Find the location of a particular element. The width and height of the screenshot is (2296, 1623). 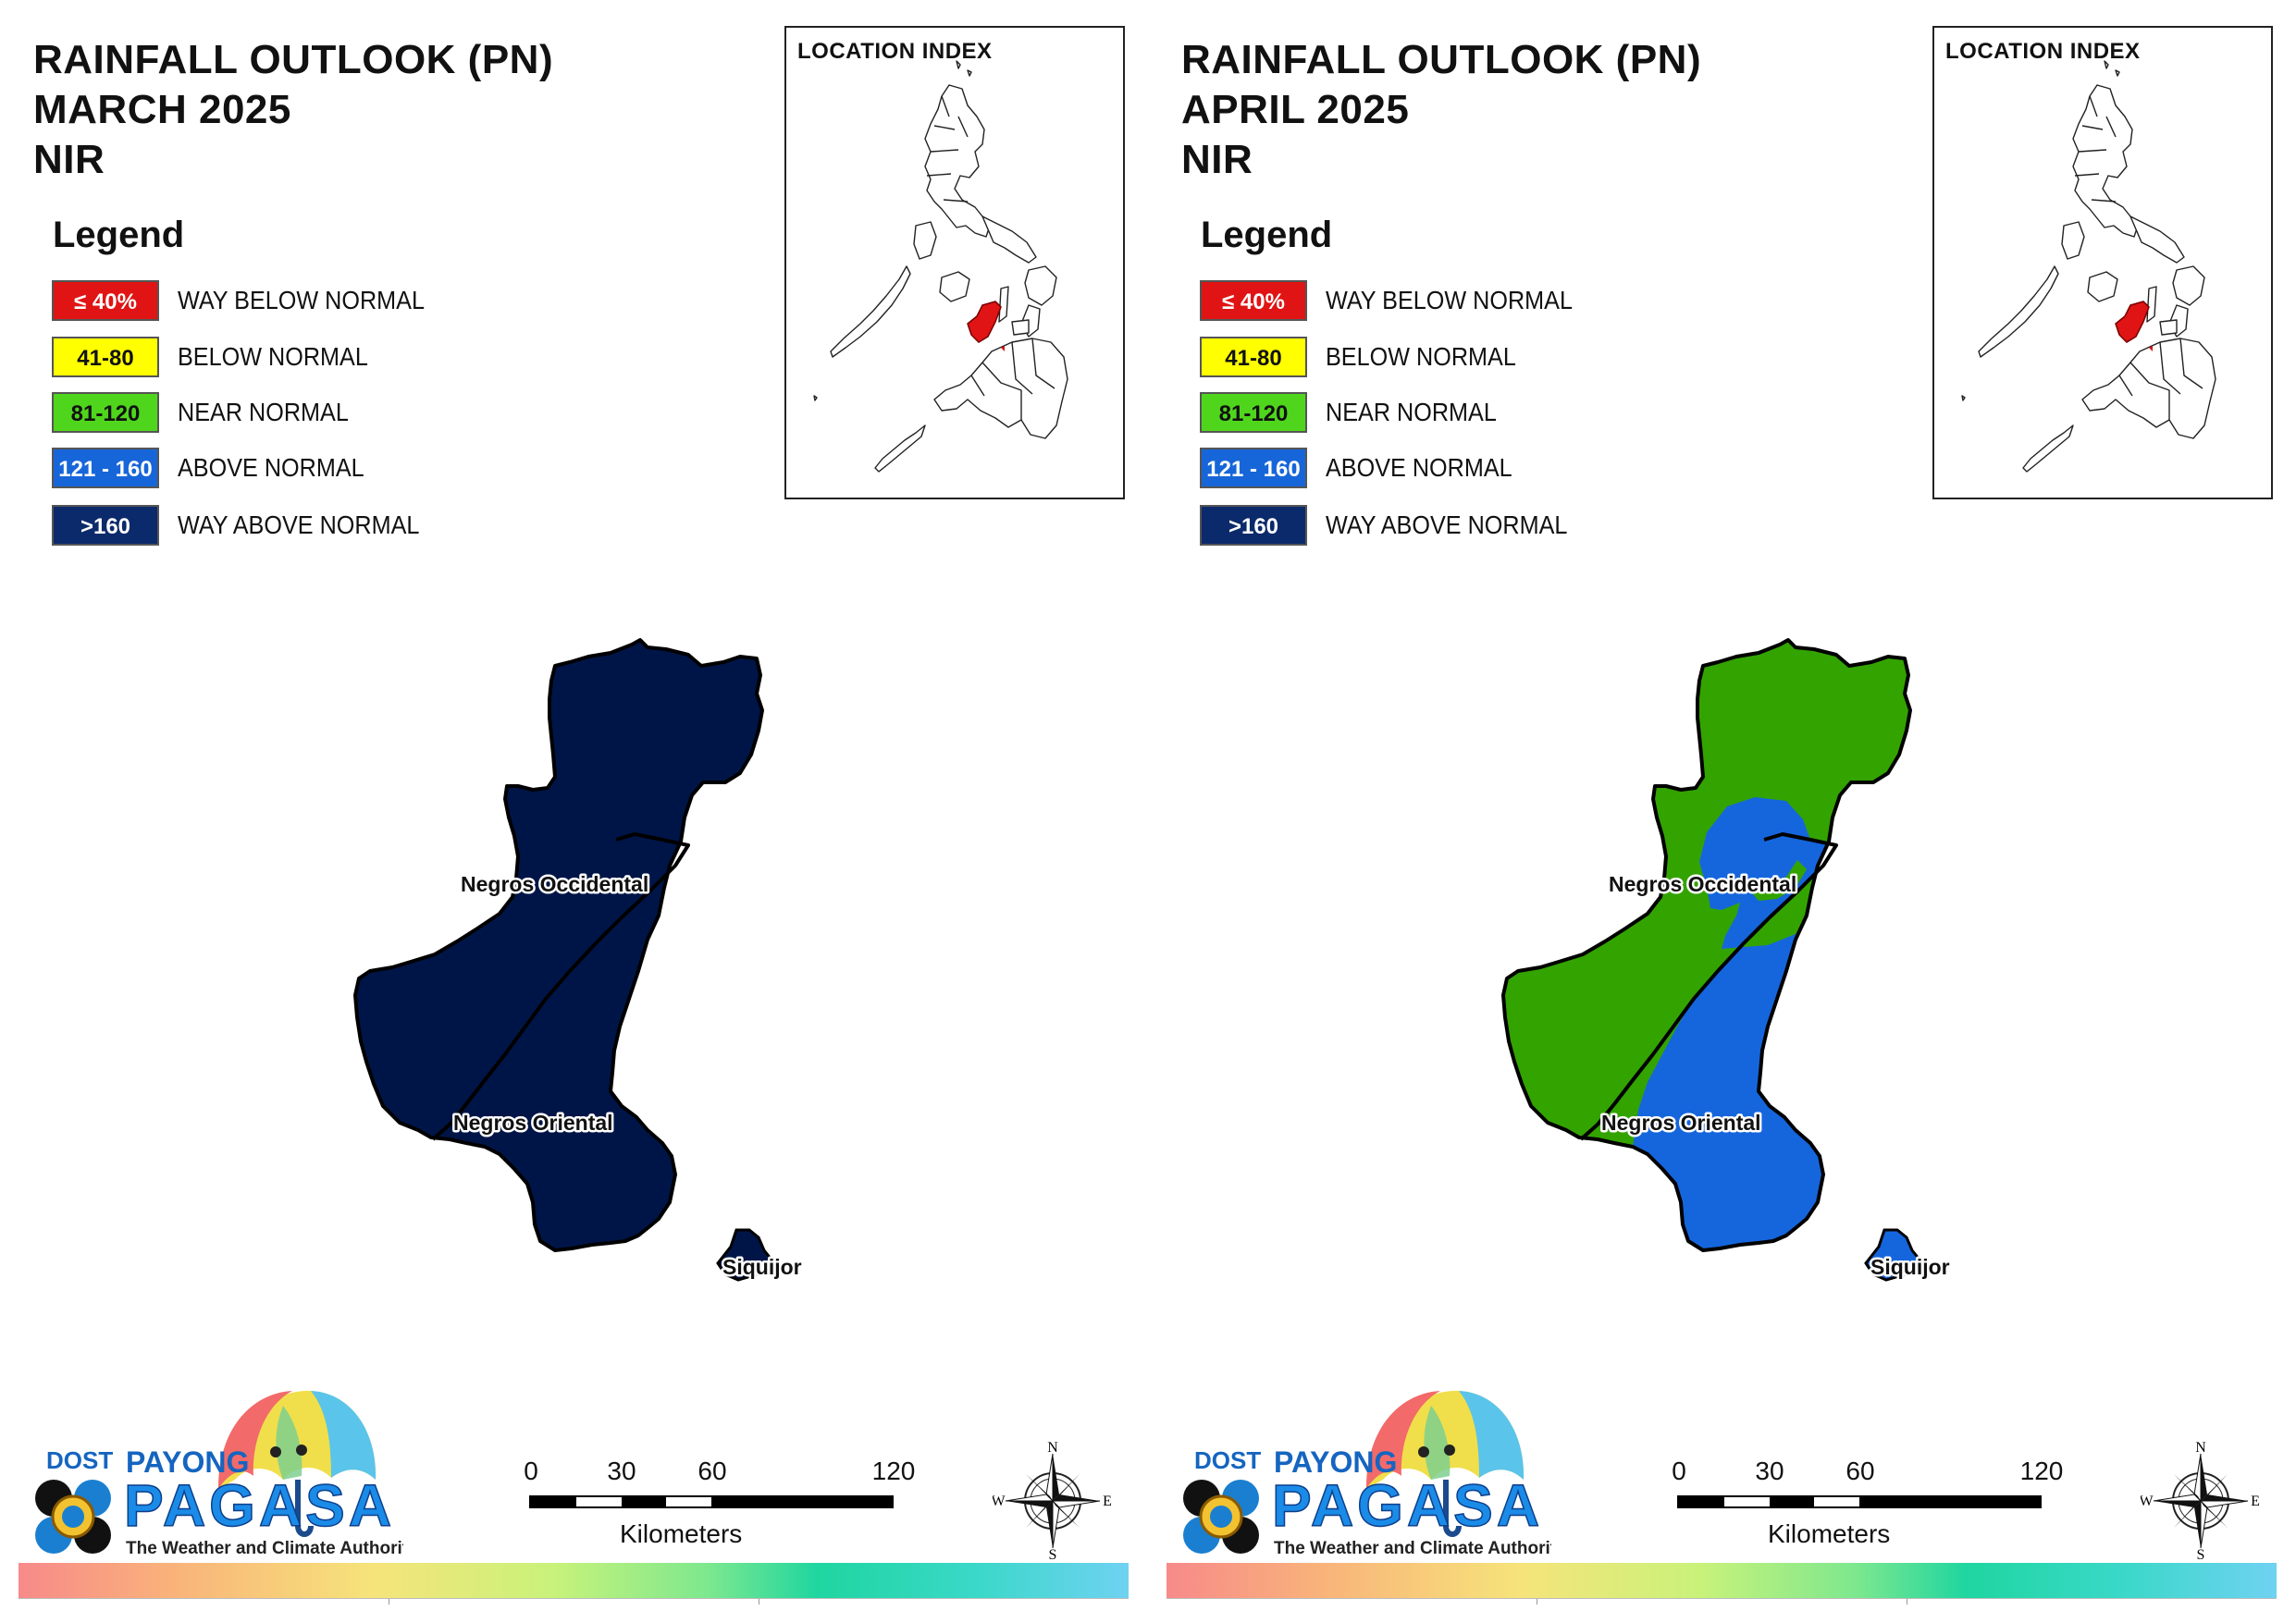

rainfall-region-secondary is located at coordinates (1742, 1023).